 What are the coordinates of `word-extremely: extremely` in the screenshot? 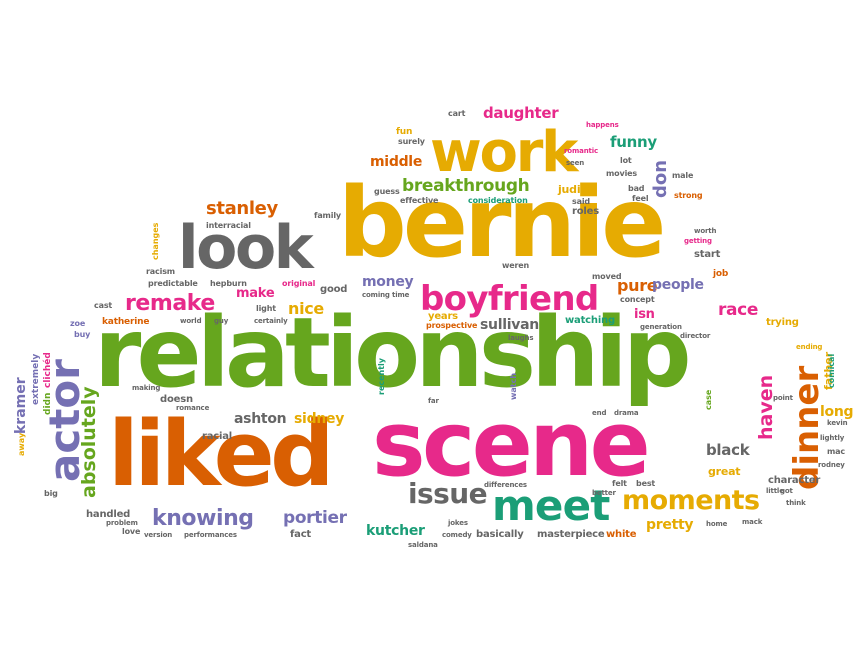 It's located at (36, 379).